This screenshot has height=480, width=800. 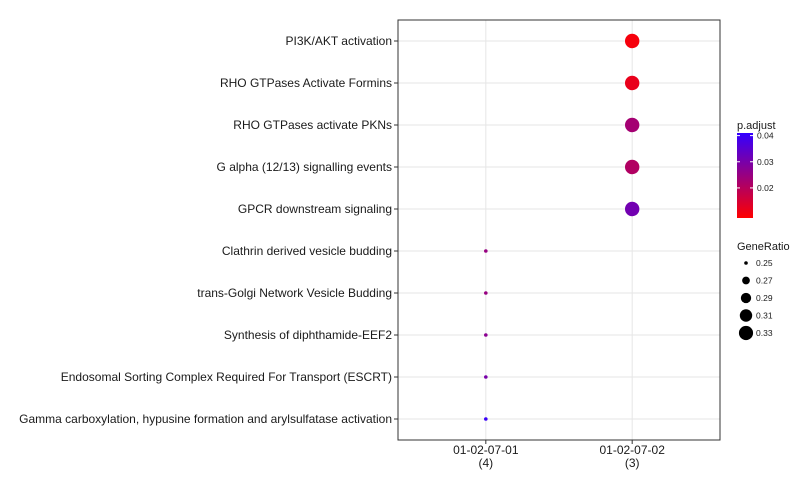 What do you see at coordinates (294, 293) in the screenshot?
I see `y-tick-label: trans-Golgi Network Vesicle Budding` at bounding box center [294, 293].